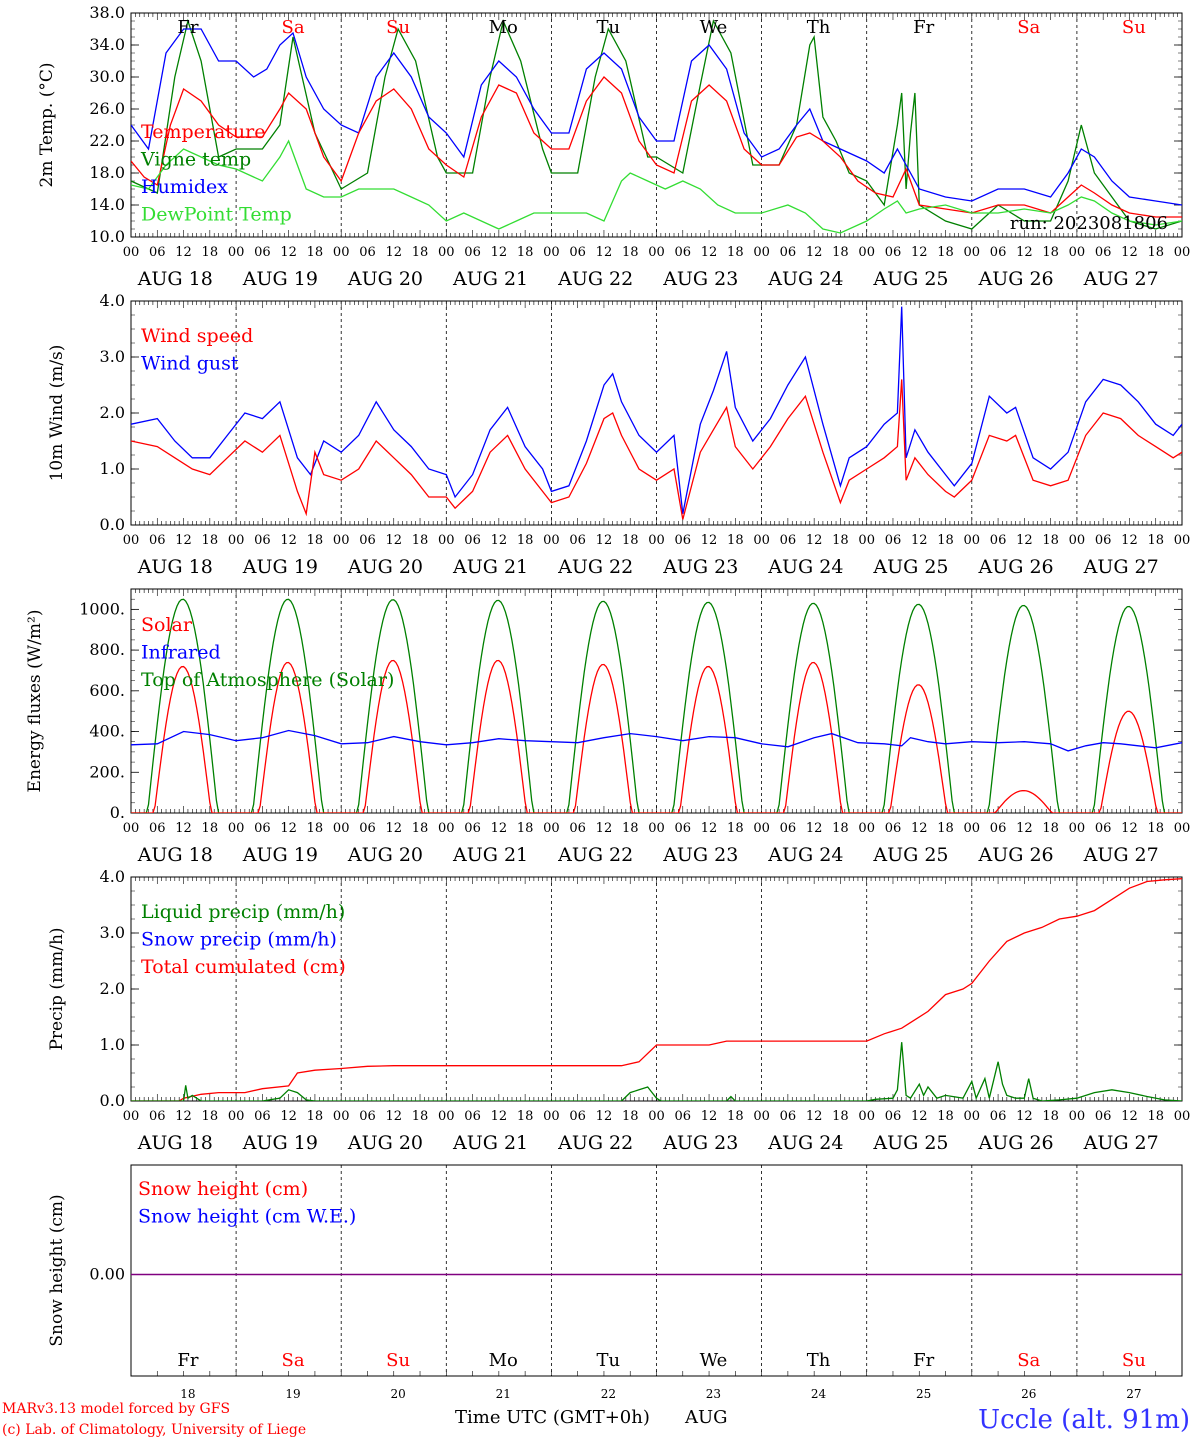 This screenshot has width=1194, height=1445. Describe the element at coordinates (656, 1071) in the screenshot. I see `series-line-liquid-precip-mm-h` at that location.